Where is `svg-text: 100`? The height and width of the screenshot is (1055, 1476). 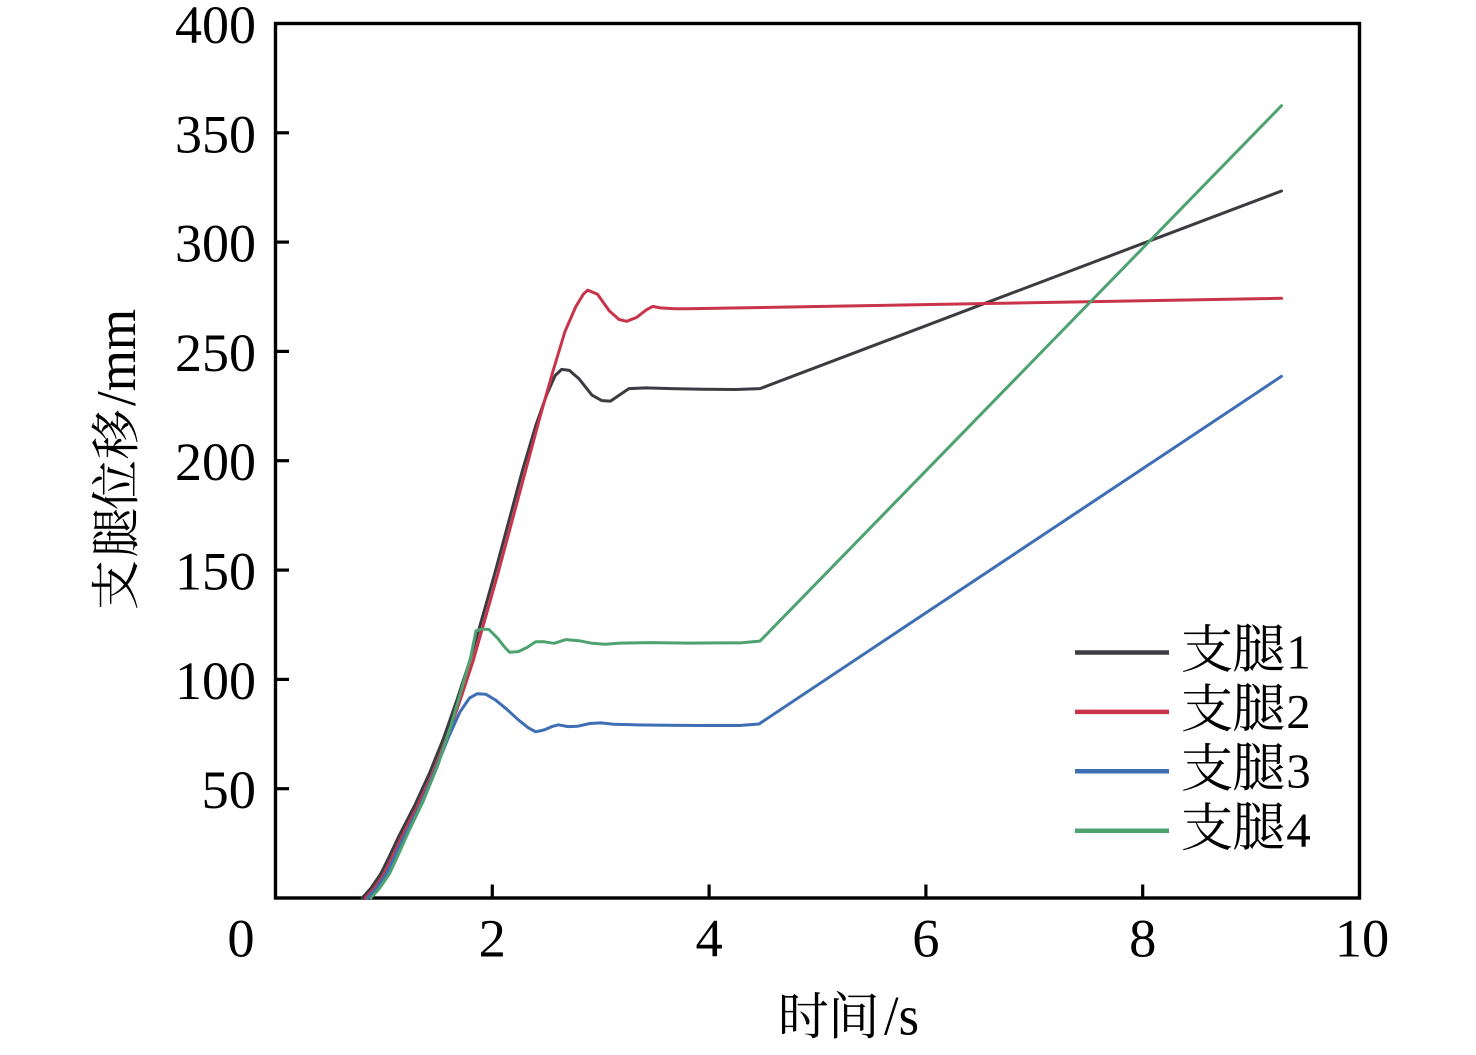 svg-text: 100 is located at coordinates (215, 680).